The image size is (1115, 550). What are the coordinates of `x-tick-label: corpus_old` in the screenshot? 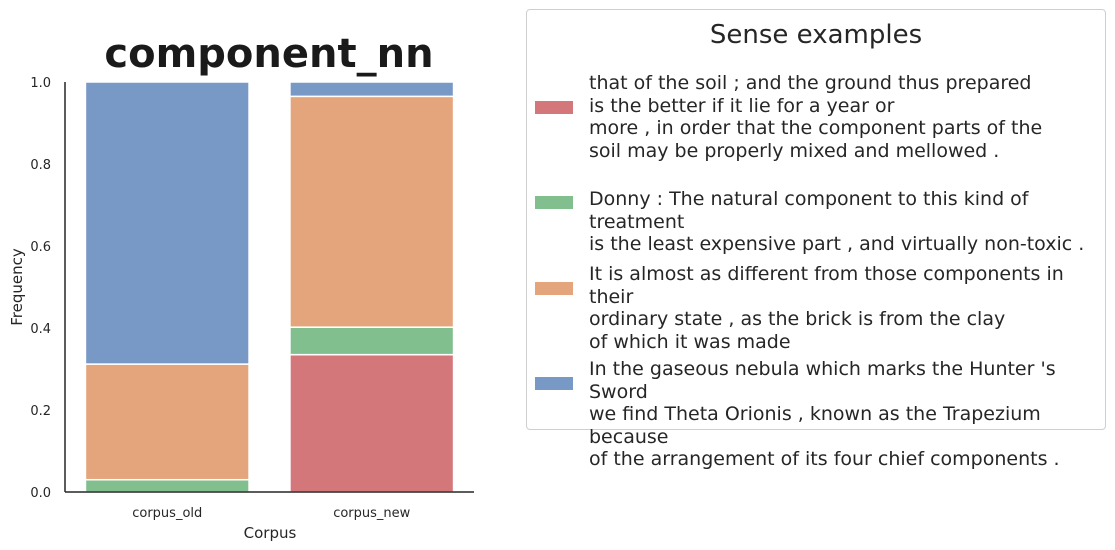 It's located at (167, 513).